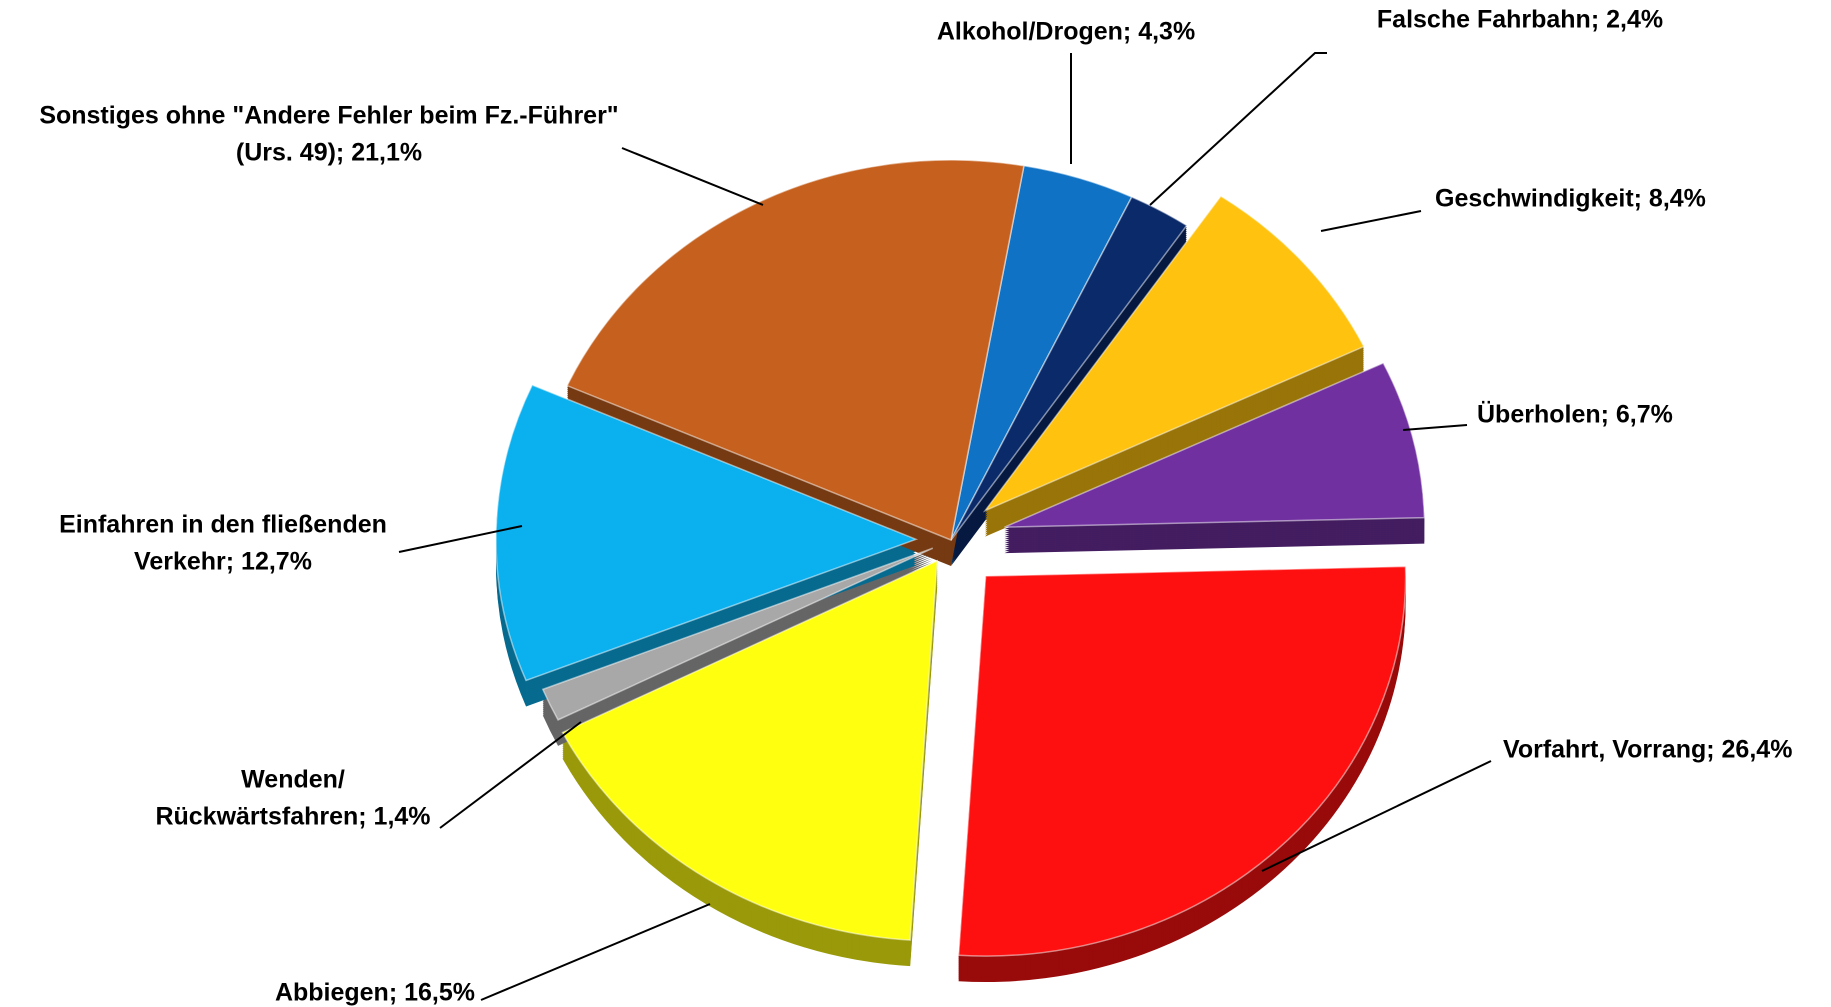  Describe the element at coordinates (1575, 414) in the screenshot. I see `data-label: Überholen; 6,7%` at that location.